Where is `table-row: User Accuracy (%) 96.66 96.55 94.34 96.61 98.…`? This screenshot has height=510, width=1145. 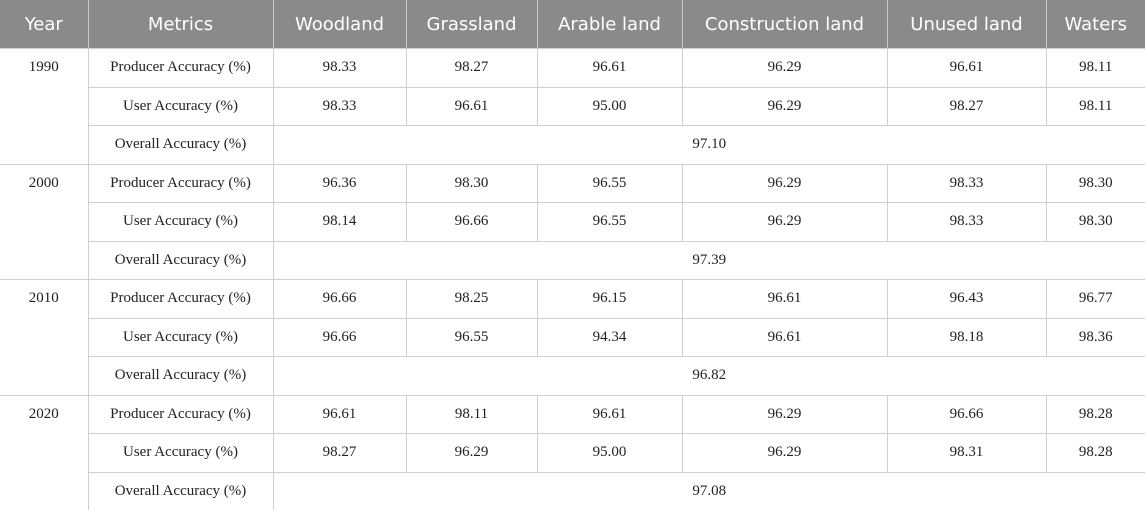 table-row: User Accuracy (%) 96.66 96.55 94.34 96.61 98.… is located at coordinates (572, 337).